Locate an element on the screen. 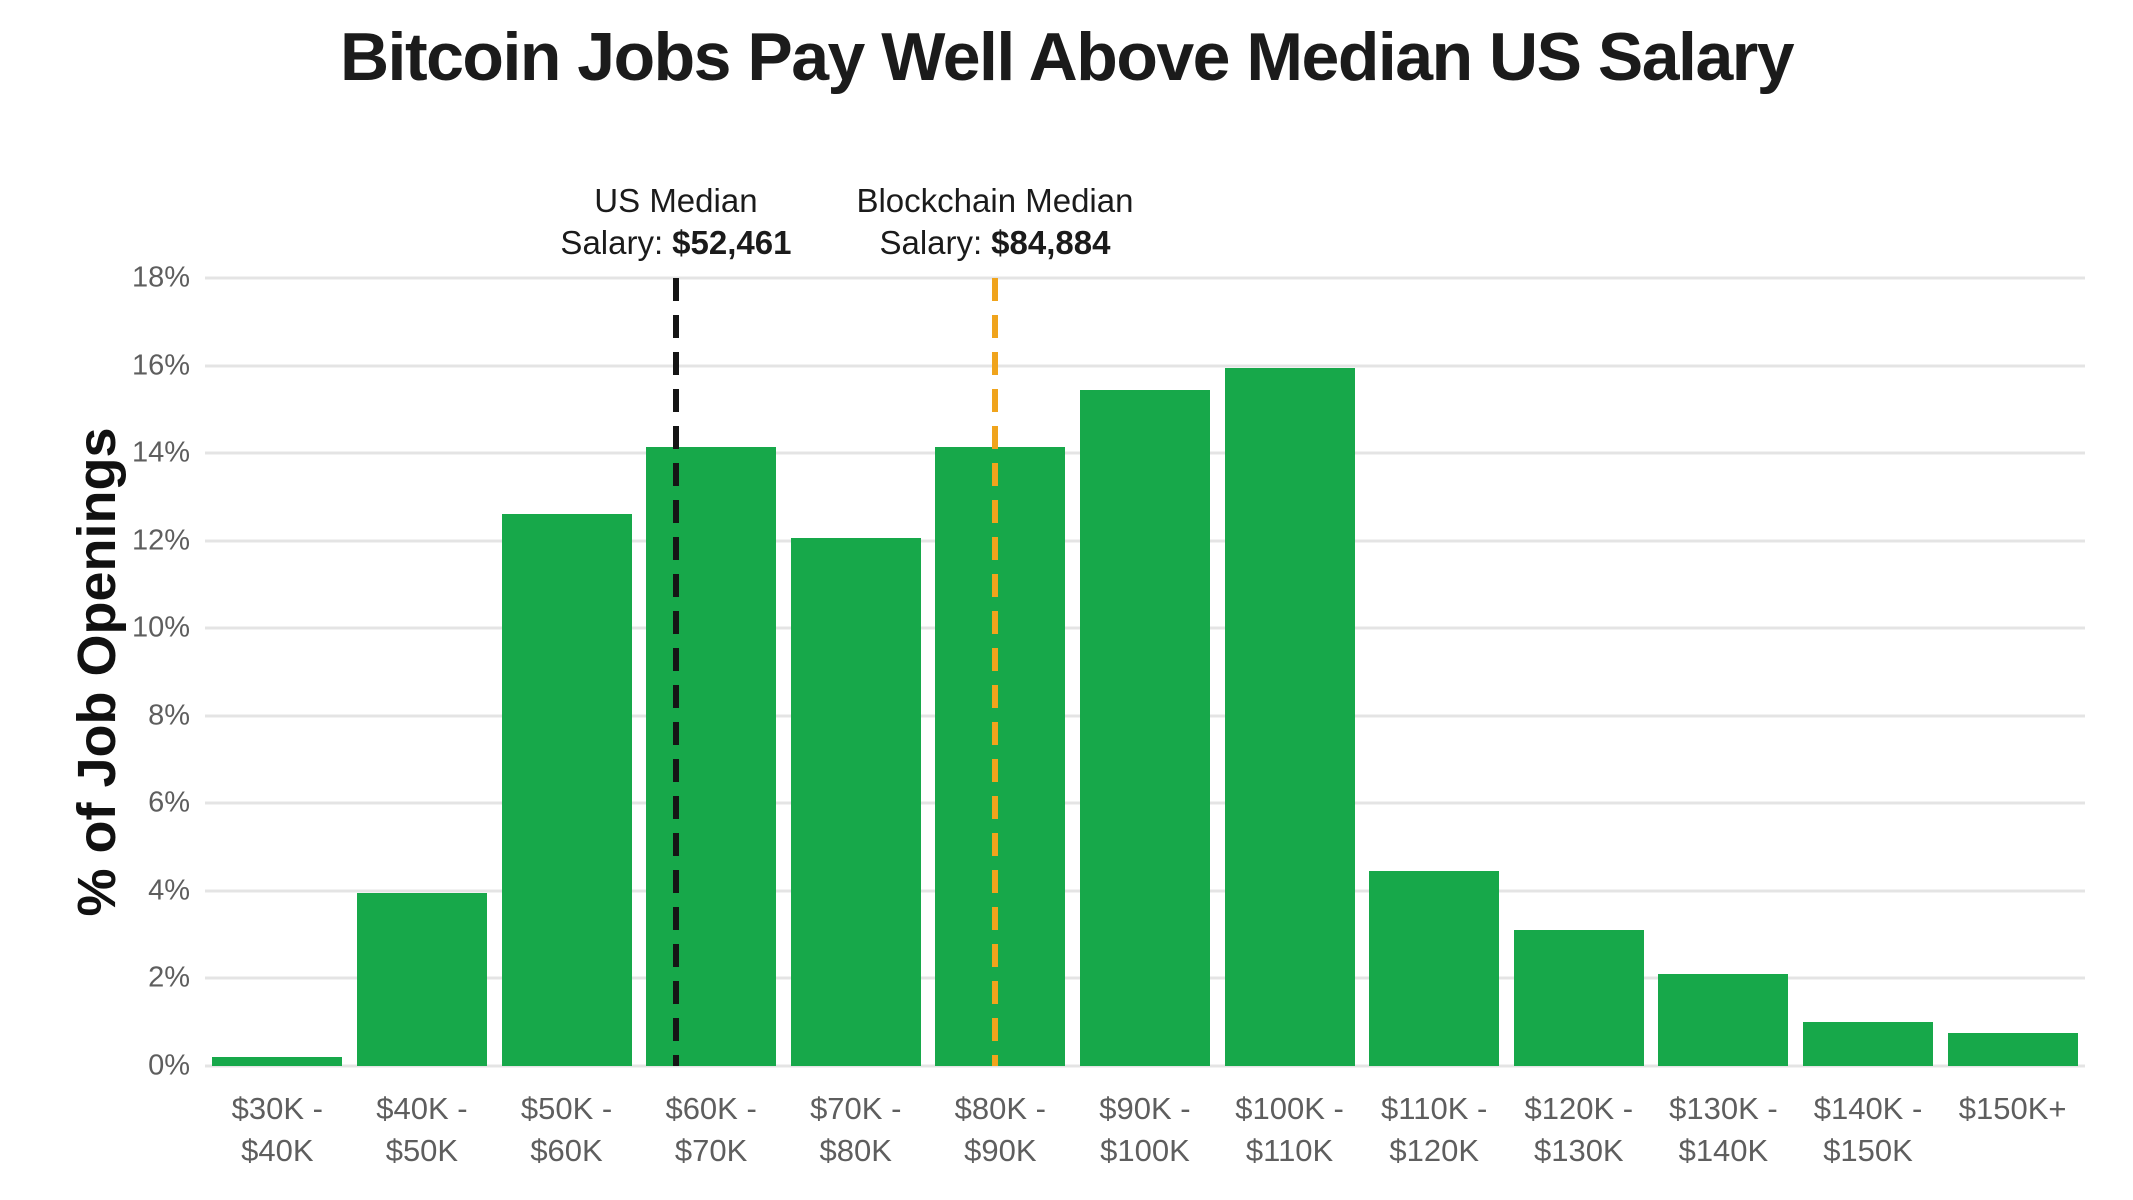 The image size is (2133, 1200). x-tick-line1: $150K+ is located at coordinates (2012, 1108).